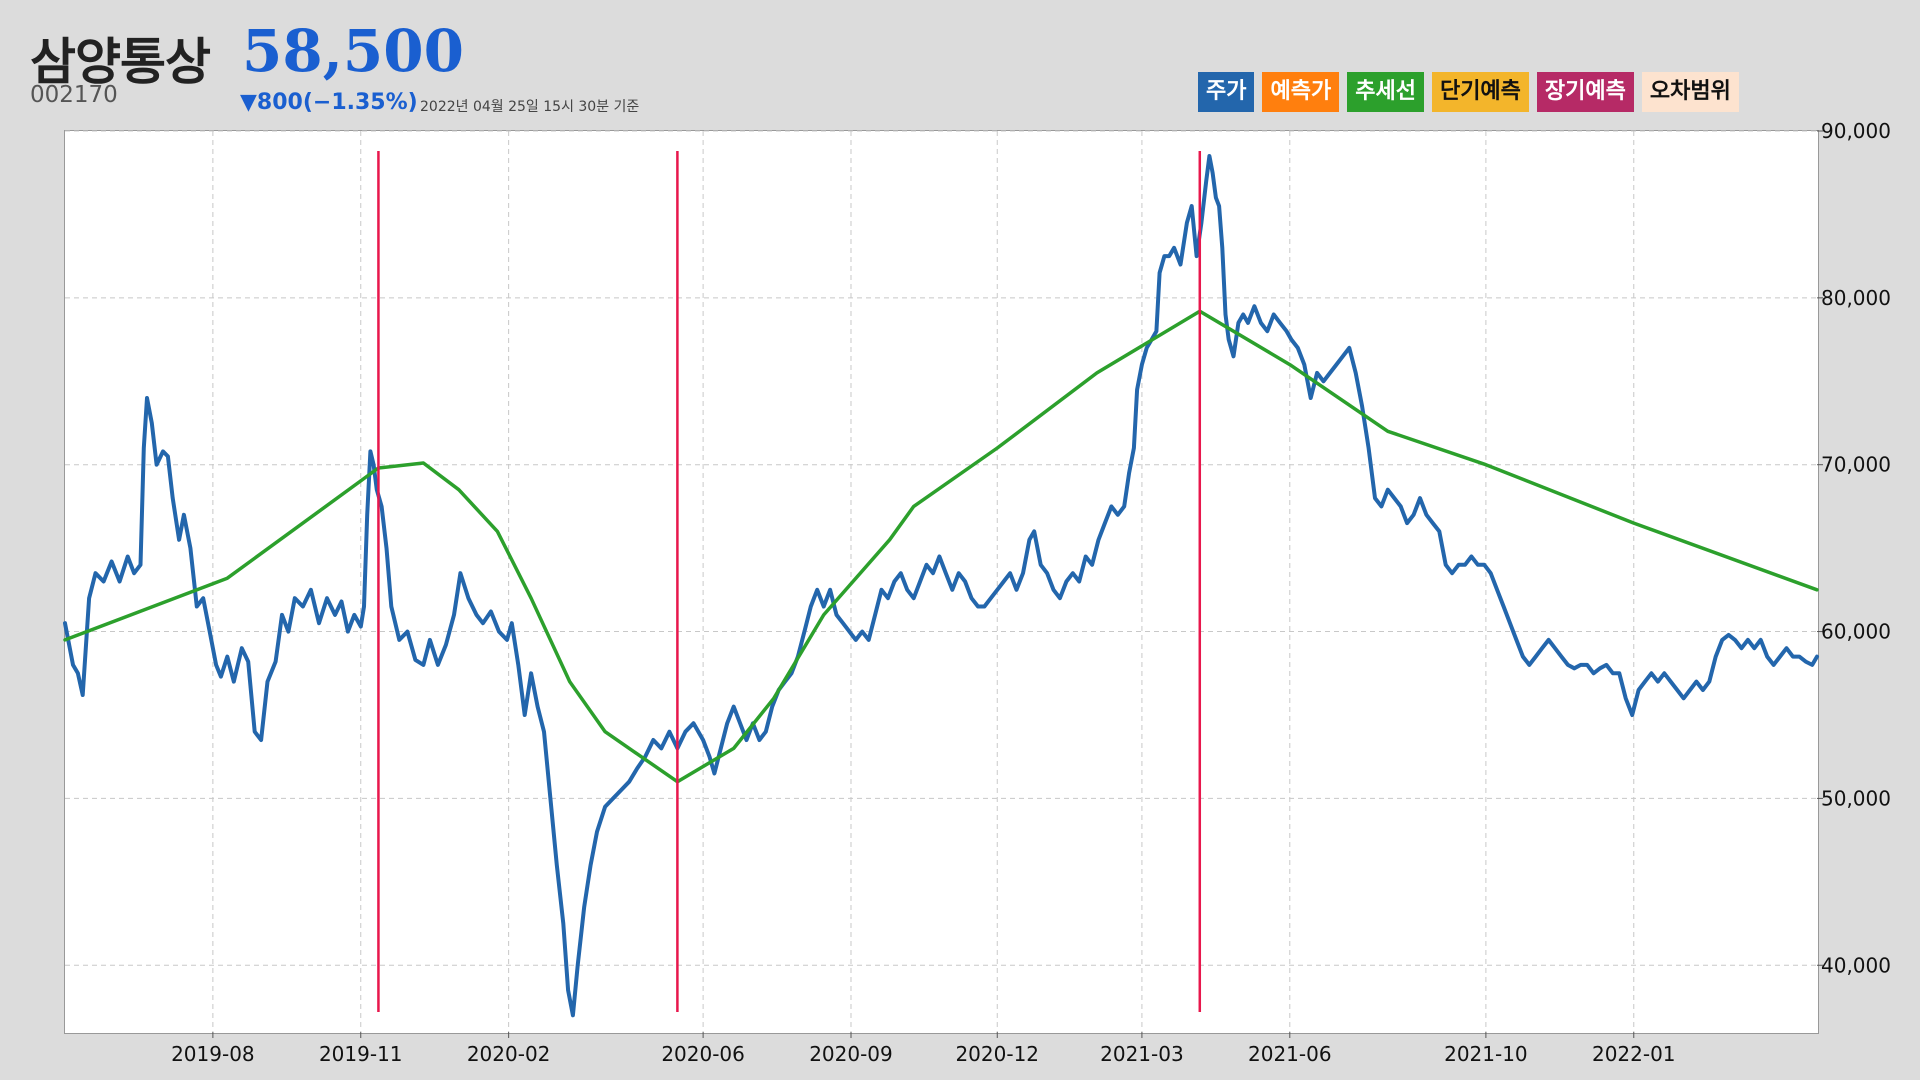 Image resolution: width=1920 pixels, height=1080 pixels. Describe the element at coordinates (1486, 1054) in the screenshot. I see `x-tick-label: 2021-10` at that location.